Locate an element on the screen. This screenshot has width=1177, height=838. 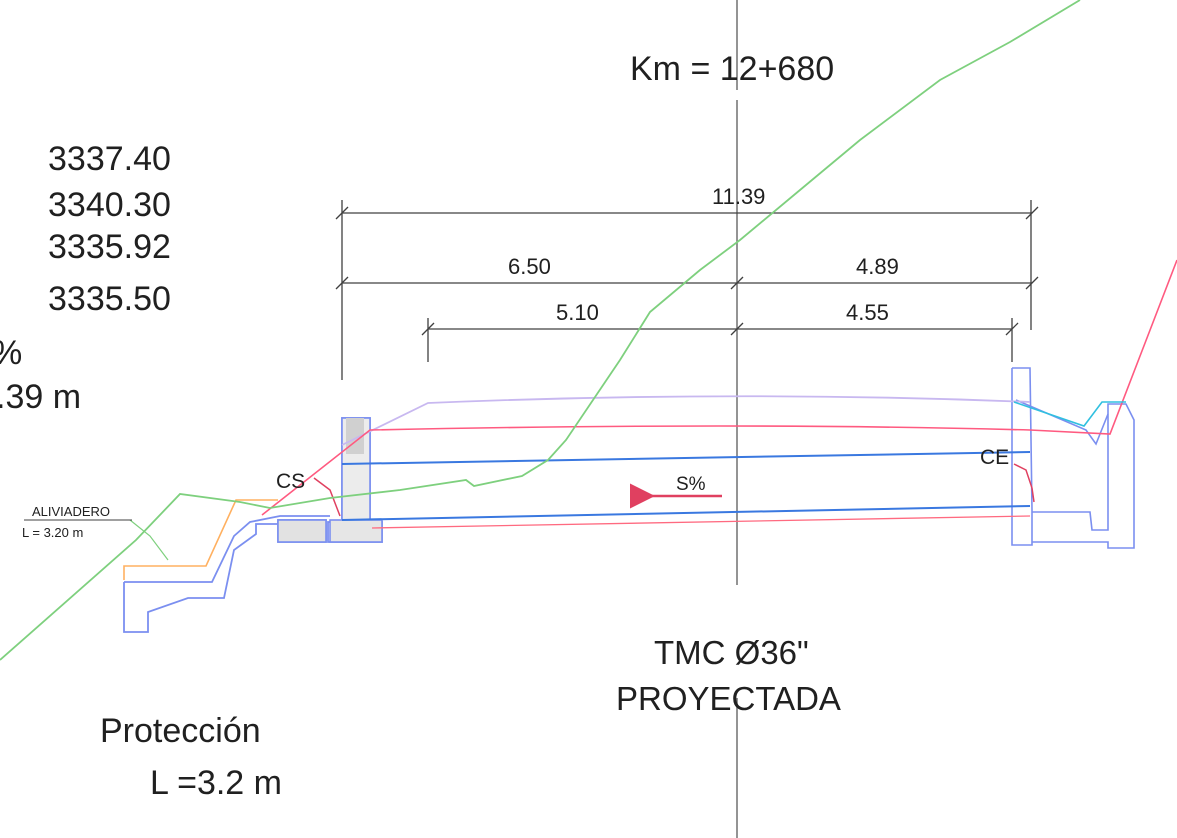
elevation-2: 3340.30 is located at coordinates (109, 205).